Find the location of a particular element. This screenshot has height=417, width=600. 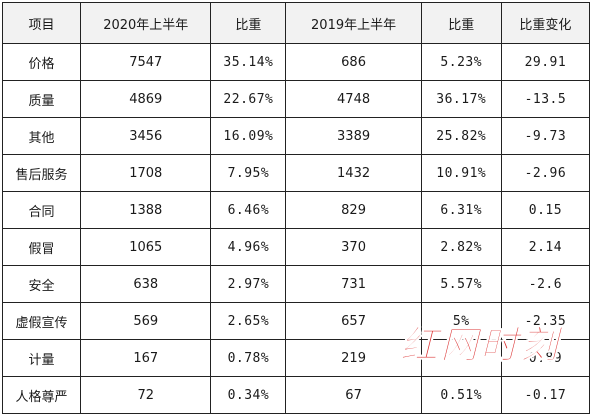

cell-2019-share: 0.51% is located at coordinates (461, 395).